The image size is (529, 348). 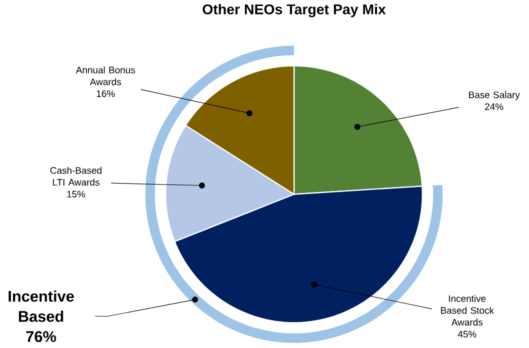 I want to click on text: Incentive Based 76%, so click(x=41, y=316).